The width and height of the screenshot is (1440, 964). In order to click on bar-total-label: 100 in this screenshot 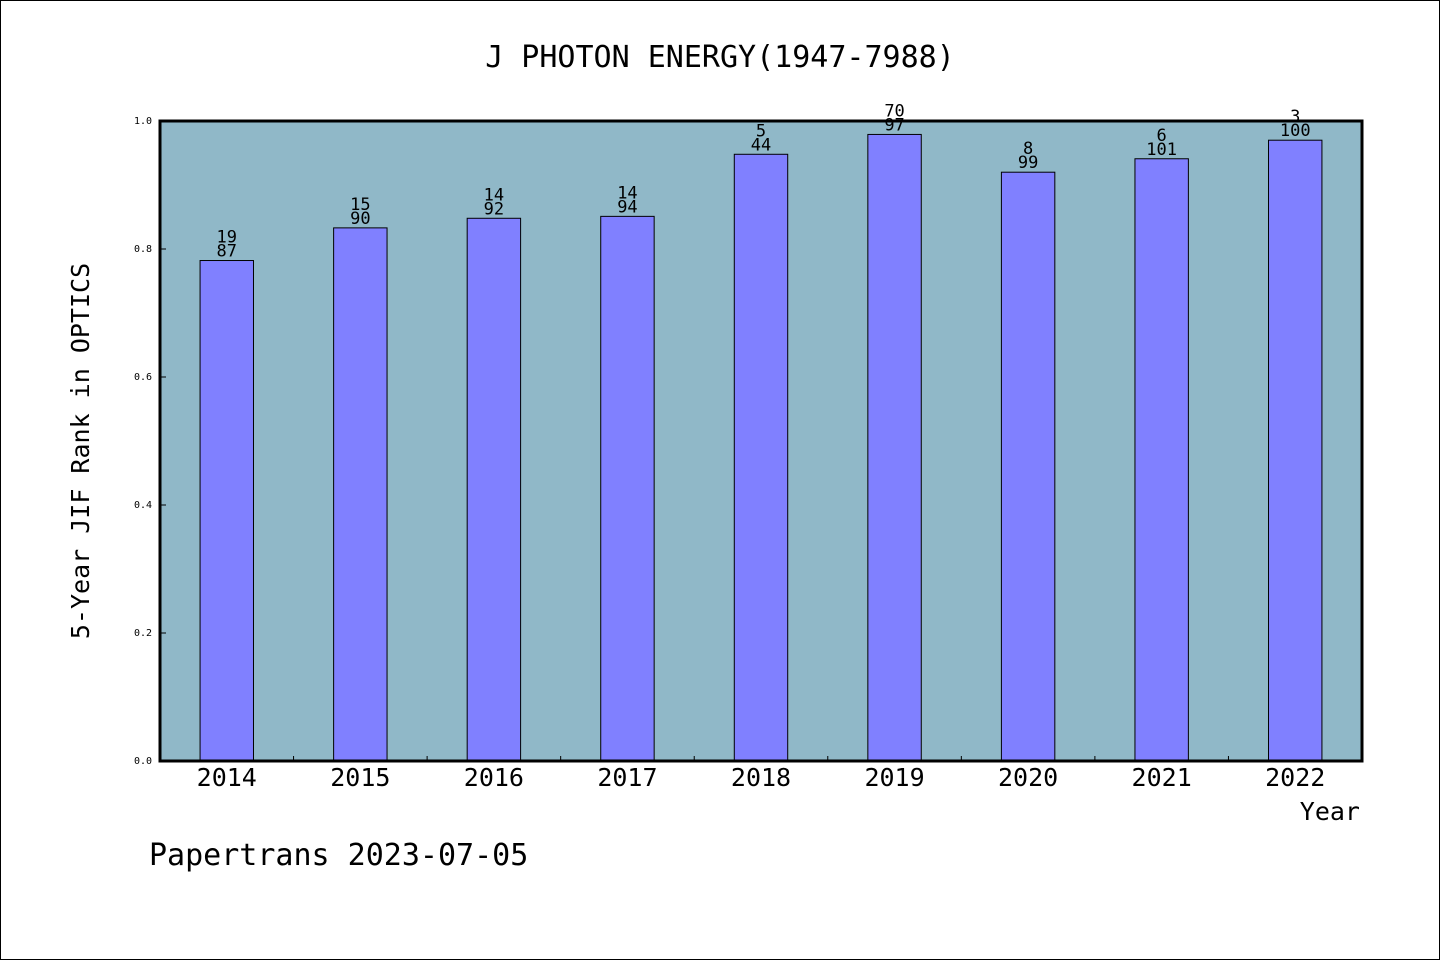, I will do `click(1295, 131)`.